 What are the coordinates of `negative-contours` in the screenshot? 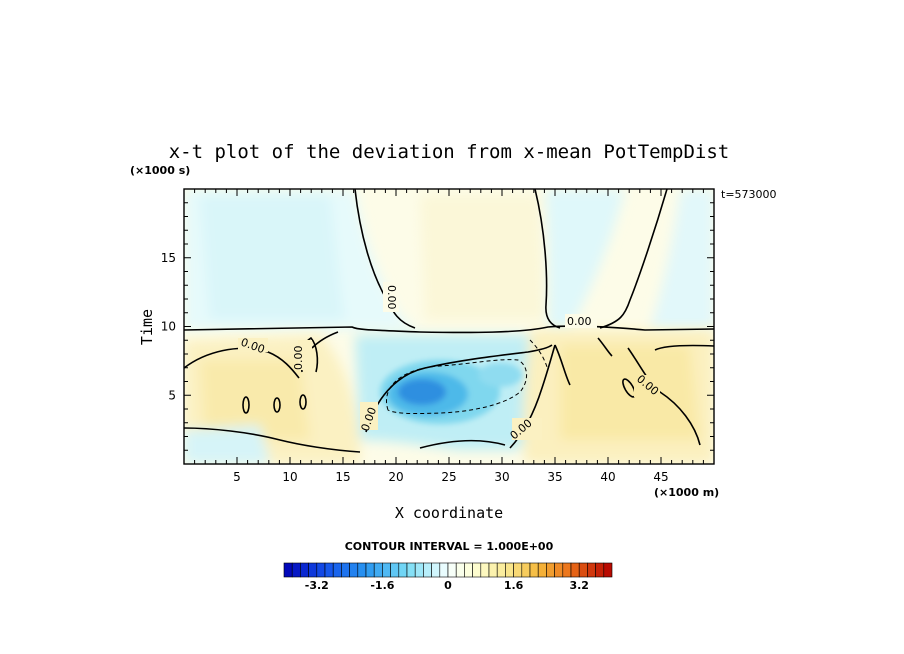 It's located at (467, 377).